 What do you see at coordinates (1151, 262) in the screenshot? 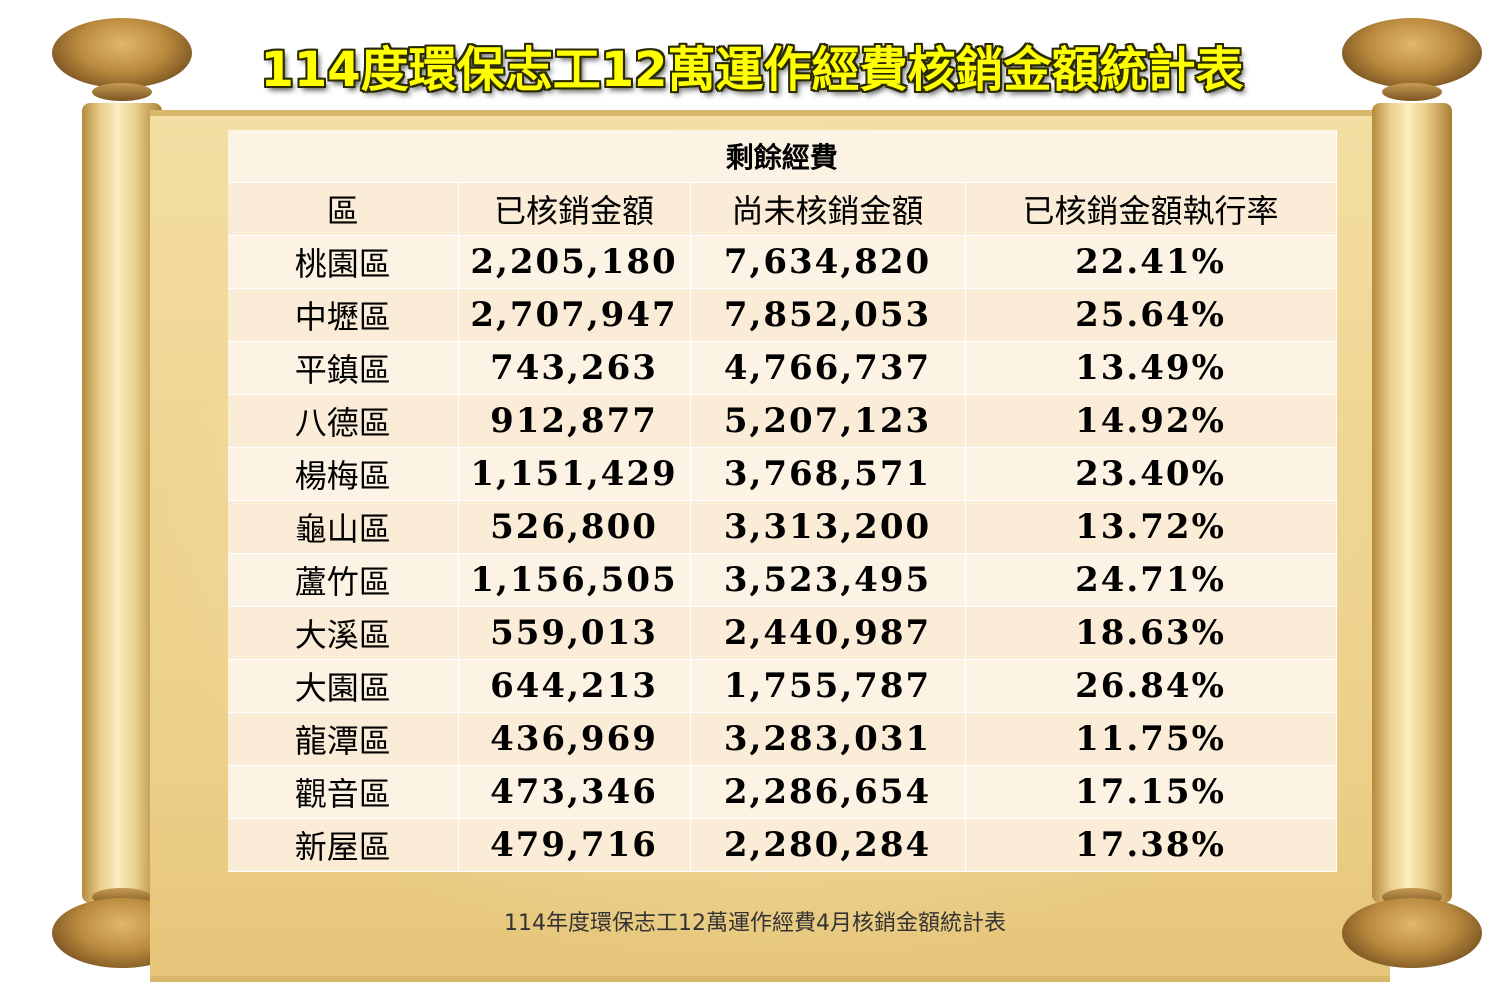
I see `cell-execution-rate: 22.41%` at bounding box center [1151, 262].